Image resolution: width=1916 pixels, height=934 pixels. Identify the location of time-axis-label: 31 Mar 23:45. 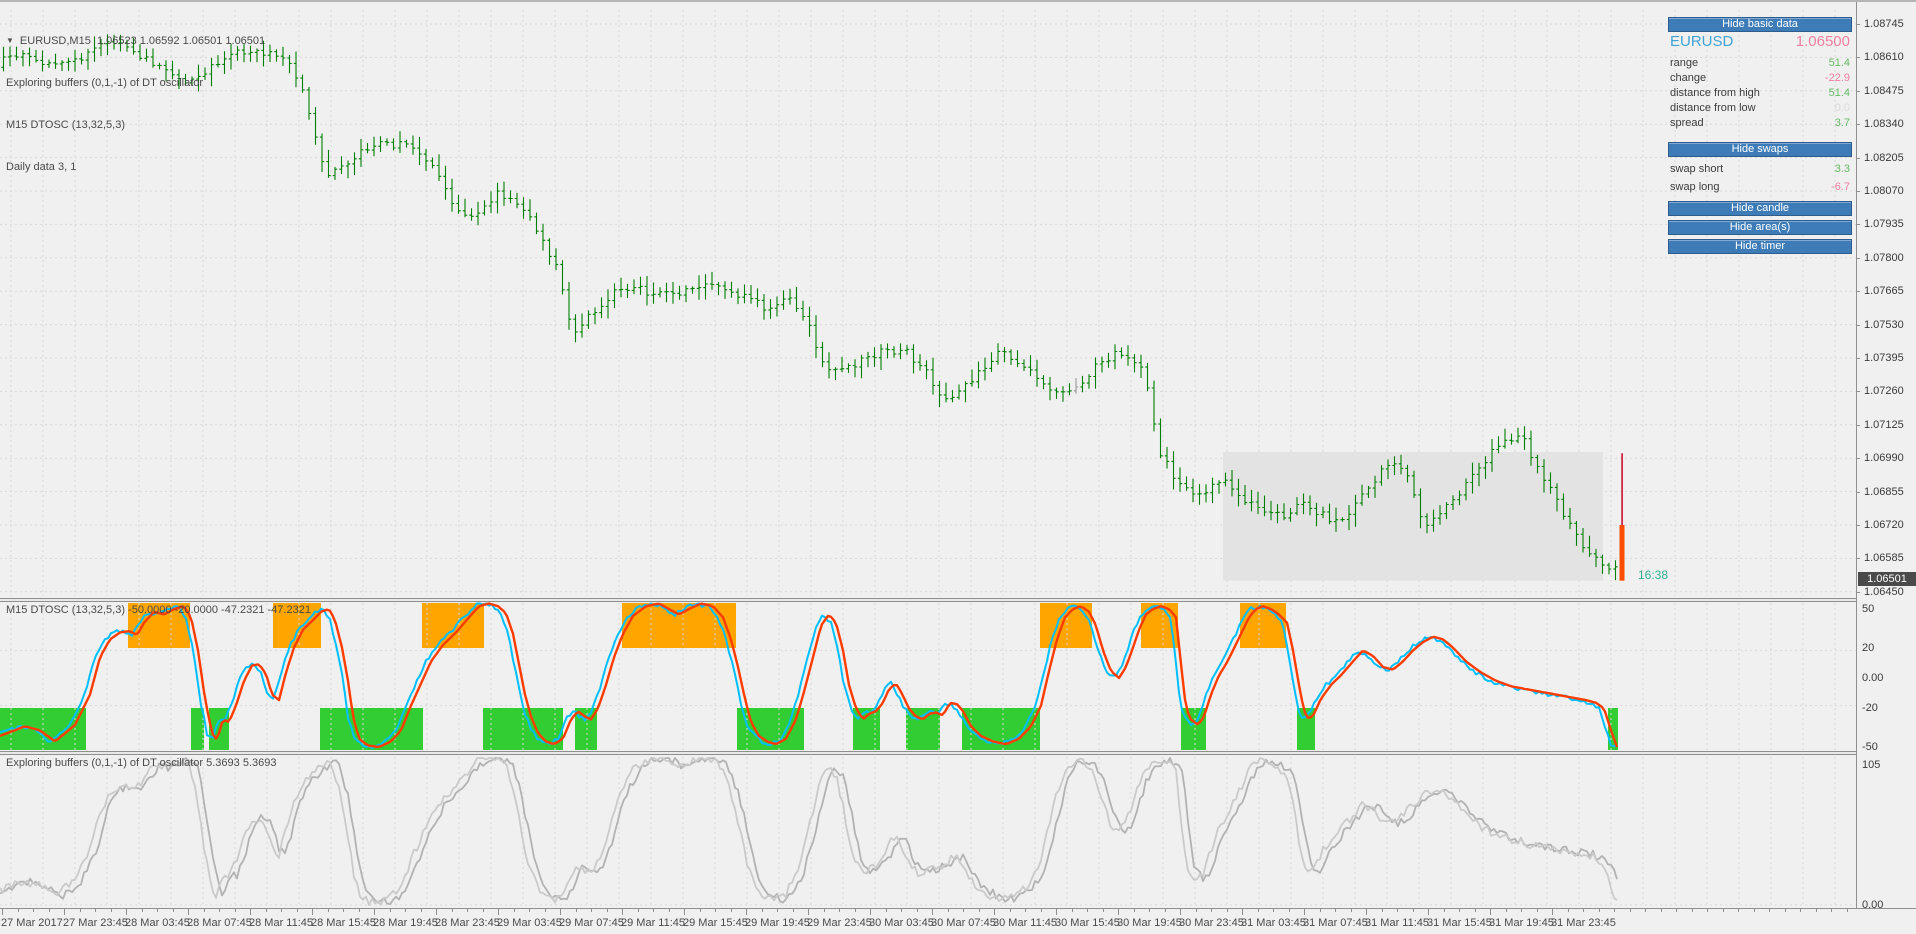
(1583, 923).